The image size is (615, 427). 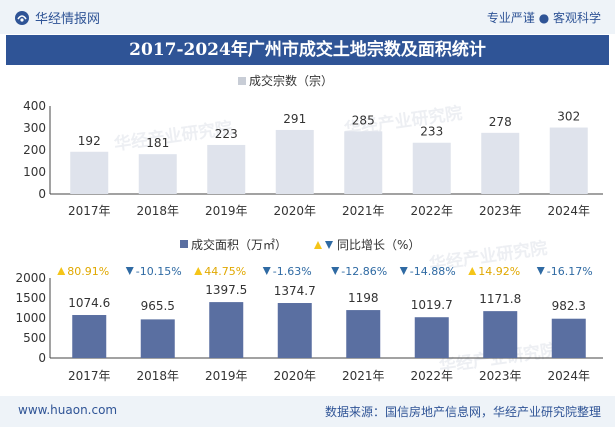 What do you see at coordinates (30, 318) in the screenshot?
I see `y-tick-label: 1000` at bounding box center [30, 318].